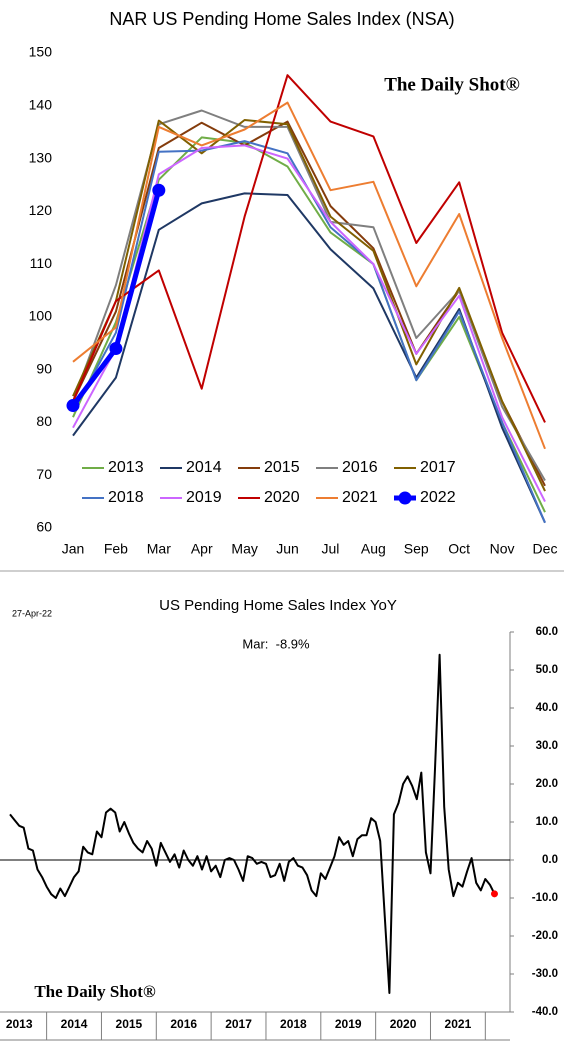 The width and height of the screenshot is (564, 1052). What do you see at coordinates (244, 549) in the screenshot?
I see `x-tick-label: May` at bounding box center [244, 549].